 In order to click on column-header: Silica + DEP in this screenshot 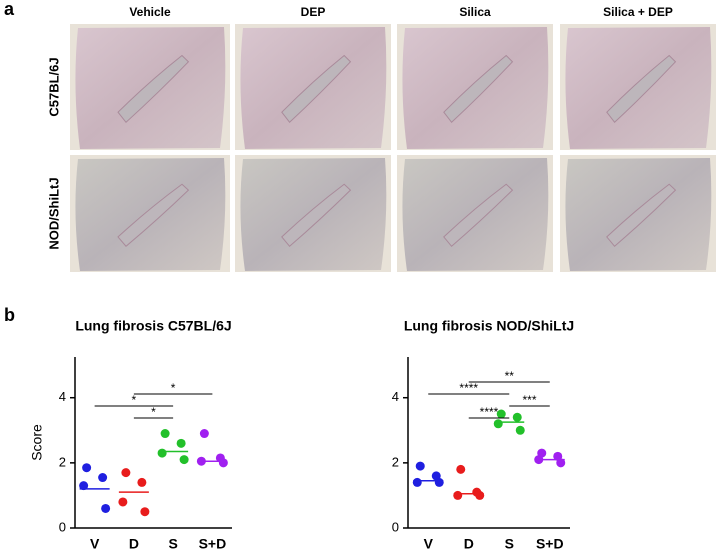, I will do `click(638, 12)`.